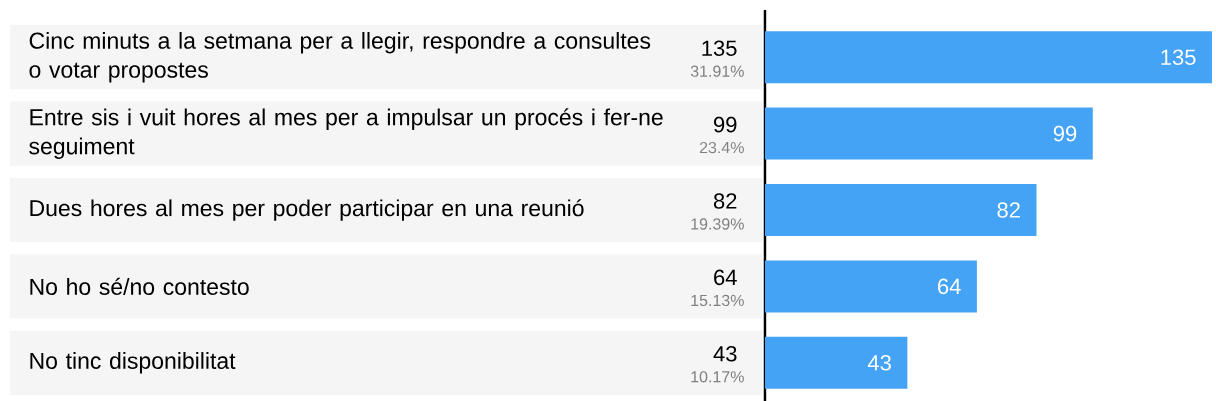  I want to click on text: 19.39%, so click(717, 224).